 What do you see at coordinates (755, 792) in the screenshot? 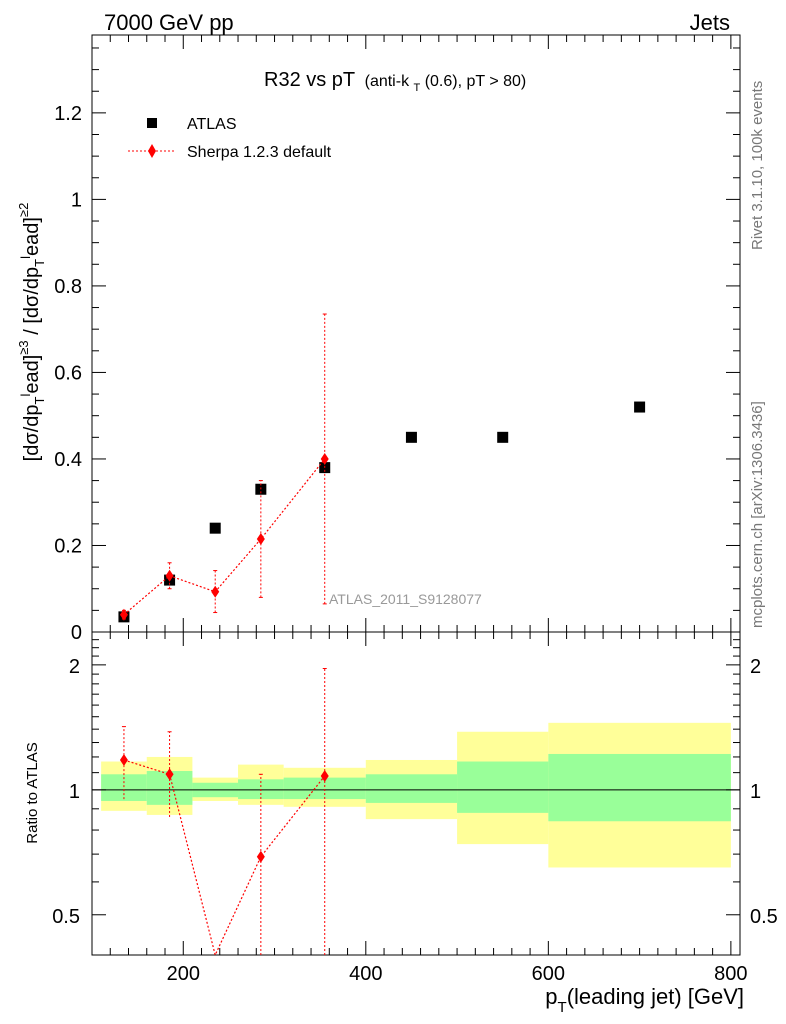
I see `ratio-y-tick-label-right: 1` at bounding box center [755, 792].